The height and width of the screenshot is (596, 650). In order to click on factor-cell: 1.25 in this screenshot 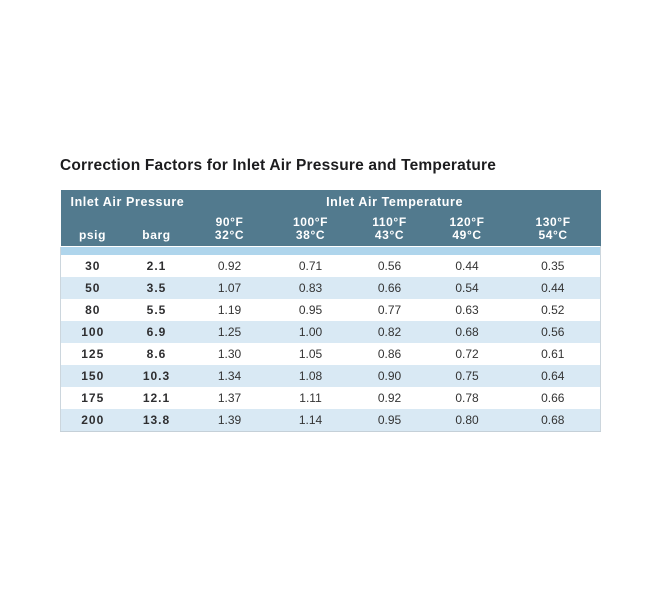, I will do `click(229, 332)`.